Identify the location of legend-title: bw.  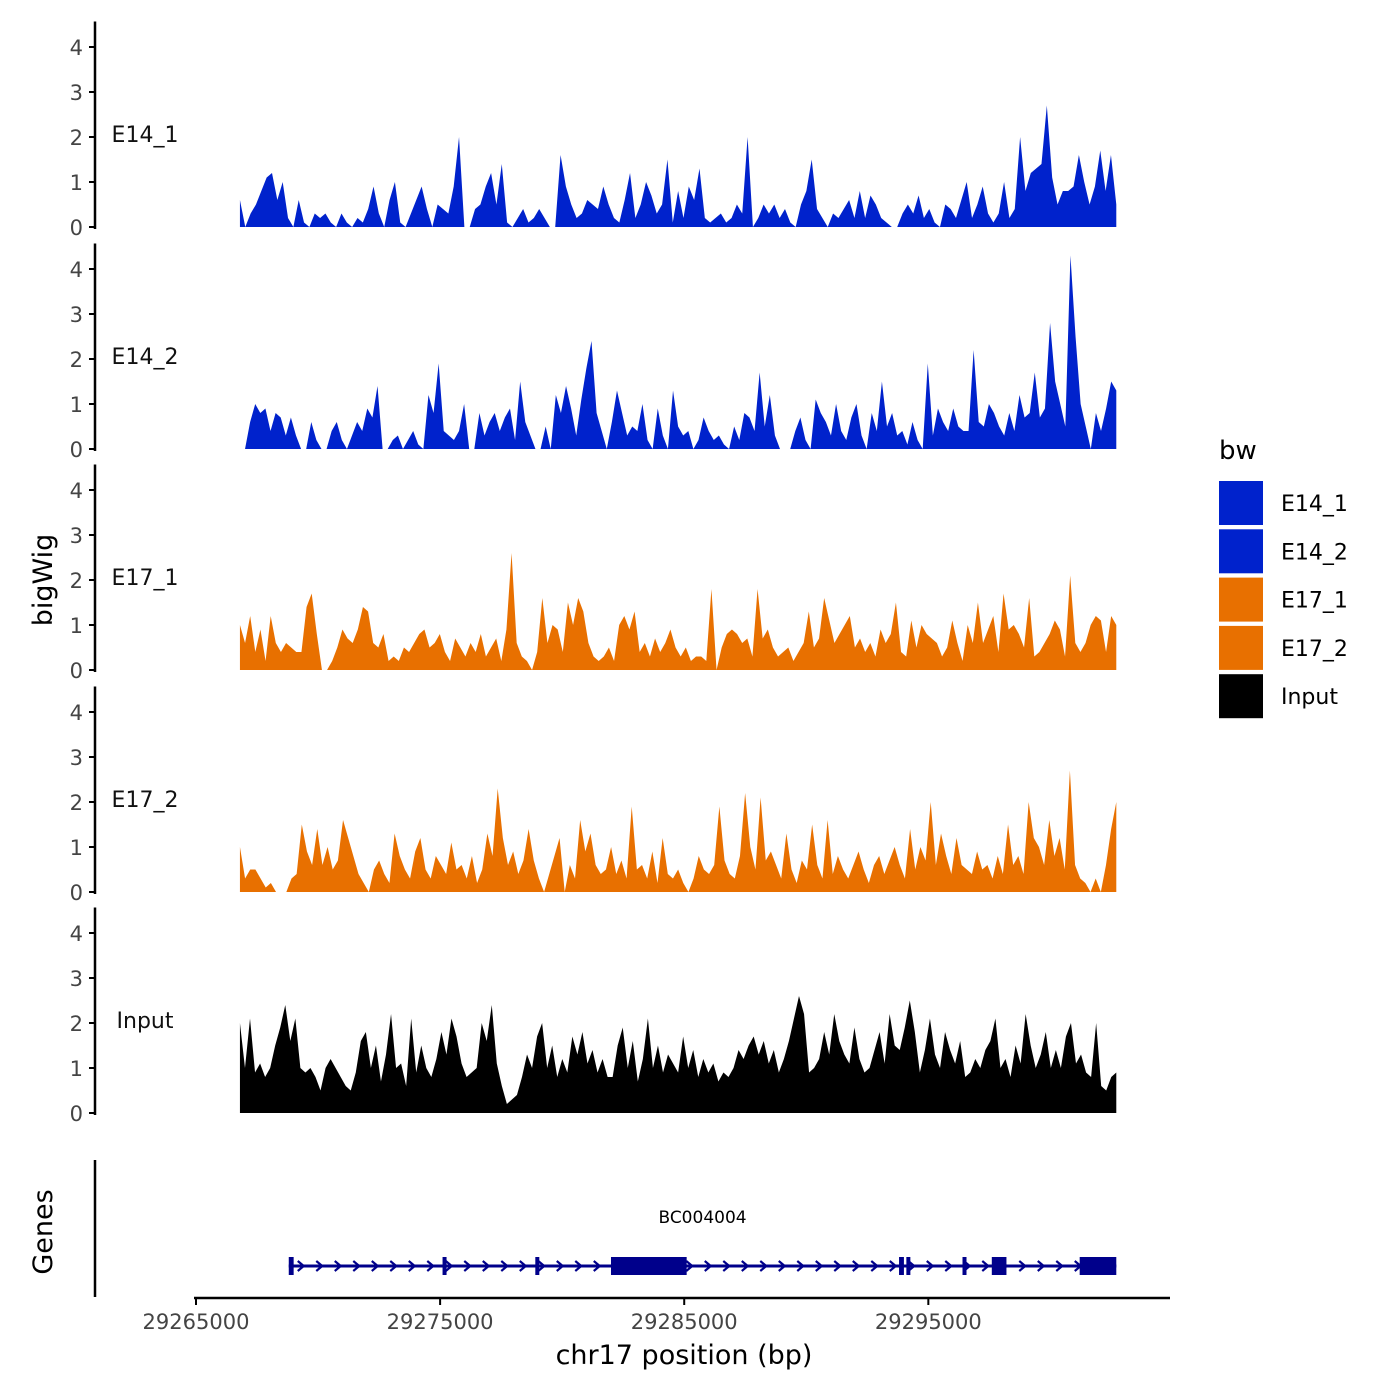
(1238, 451).